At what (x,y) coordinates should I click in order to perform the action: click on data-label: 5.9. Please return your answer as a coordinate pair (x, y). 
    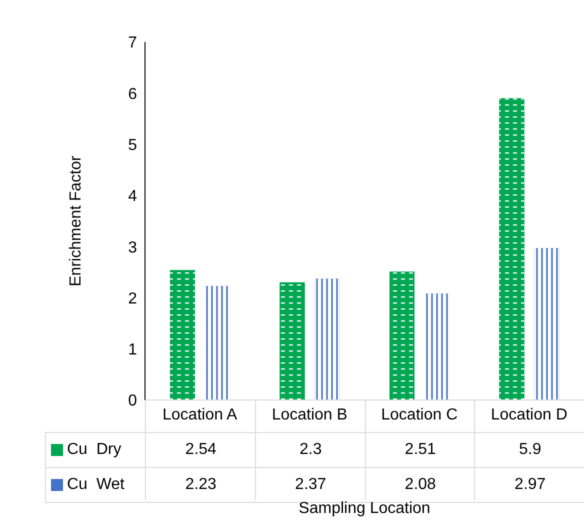
    Looking at the image, I should click on (530, 450).